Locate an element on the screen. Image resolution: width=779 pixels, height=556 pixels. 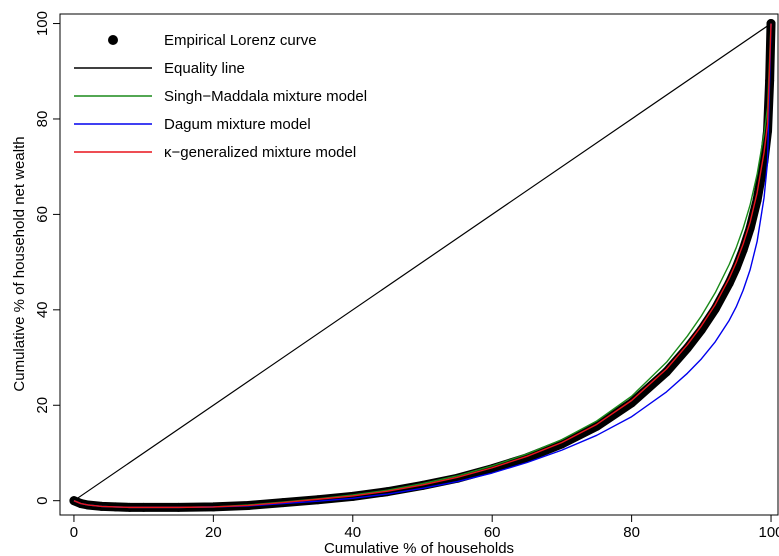
legend-item-generalized-mixture-model: κ−generalized mixture model is located at coordinates (215, 152).